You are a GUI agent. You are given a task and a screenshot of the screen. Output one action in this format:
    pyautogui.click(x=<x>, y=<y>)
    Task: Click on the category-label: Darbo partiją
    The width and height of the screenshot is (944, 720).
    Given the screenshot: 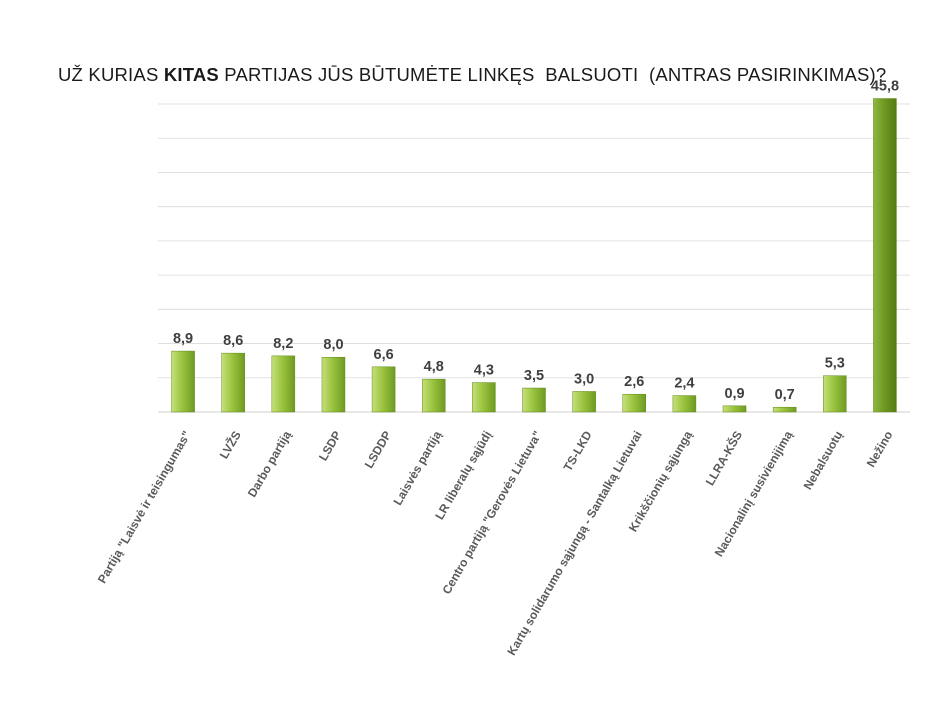 What is the action you would take?
    pyautogui.click(x=269, y=463)
    